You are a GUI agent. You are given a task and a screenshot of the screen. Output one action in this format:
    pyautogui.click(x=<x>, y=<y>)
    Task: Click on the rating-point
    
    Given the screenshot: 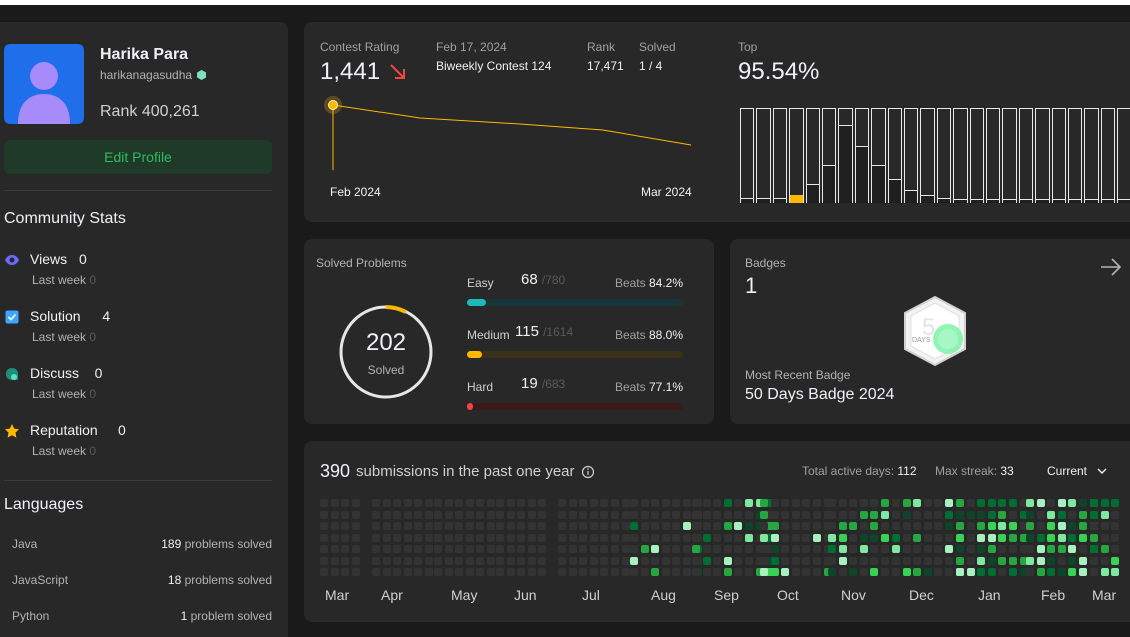 What is the action you would take?
    pyautogui.click(x=333, y=105)
    